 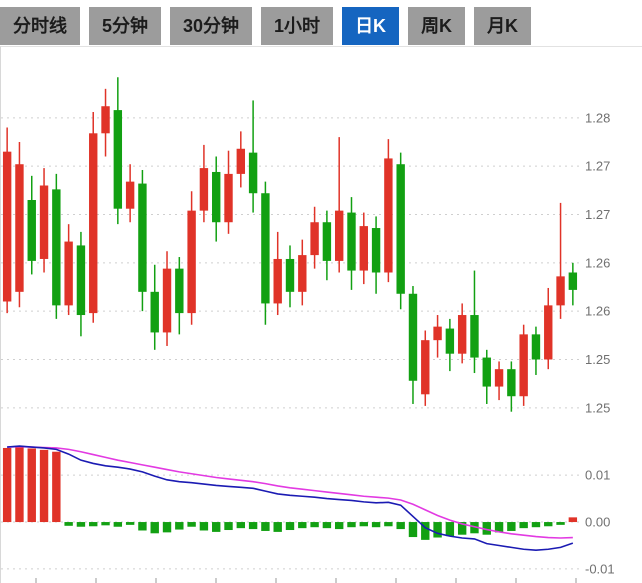 What do you see at coordinates (597, 214) in the screenshot?
I see `y-axis-label: 1.27` at bounding box center [597, 214].